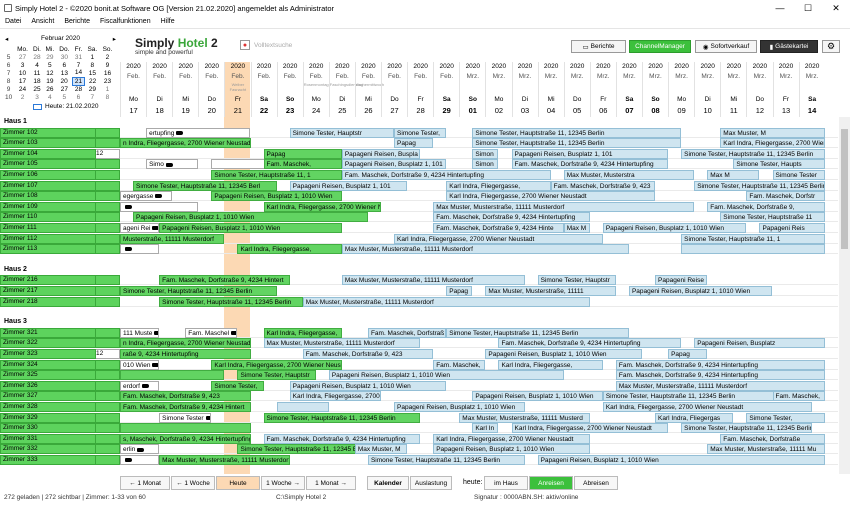 This screenshot has width=850, height=505. Describe the element at coordinates (394, 89) in the screenshot. I see `date-column: 2020 Feb. Do 27` at that location.